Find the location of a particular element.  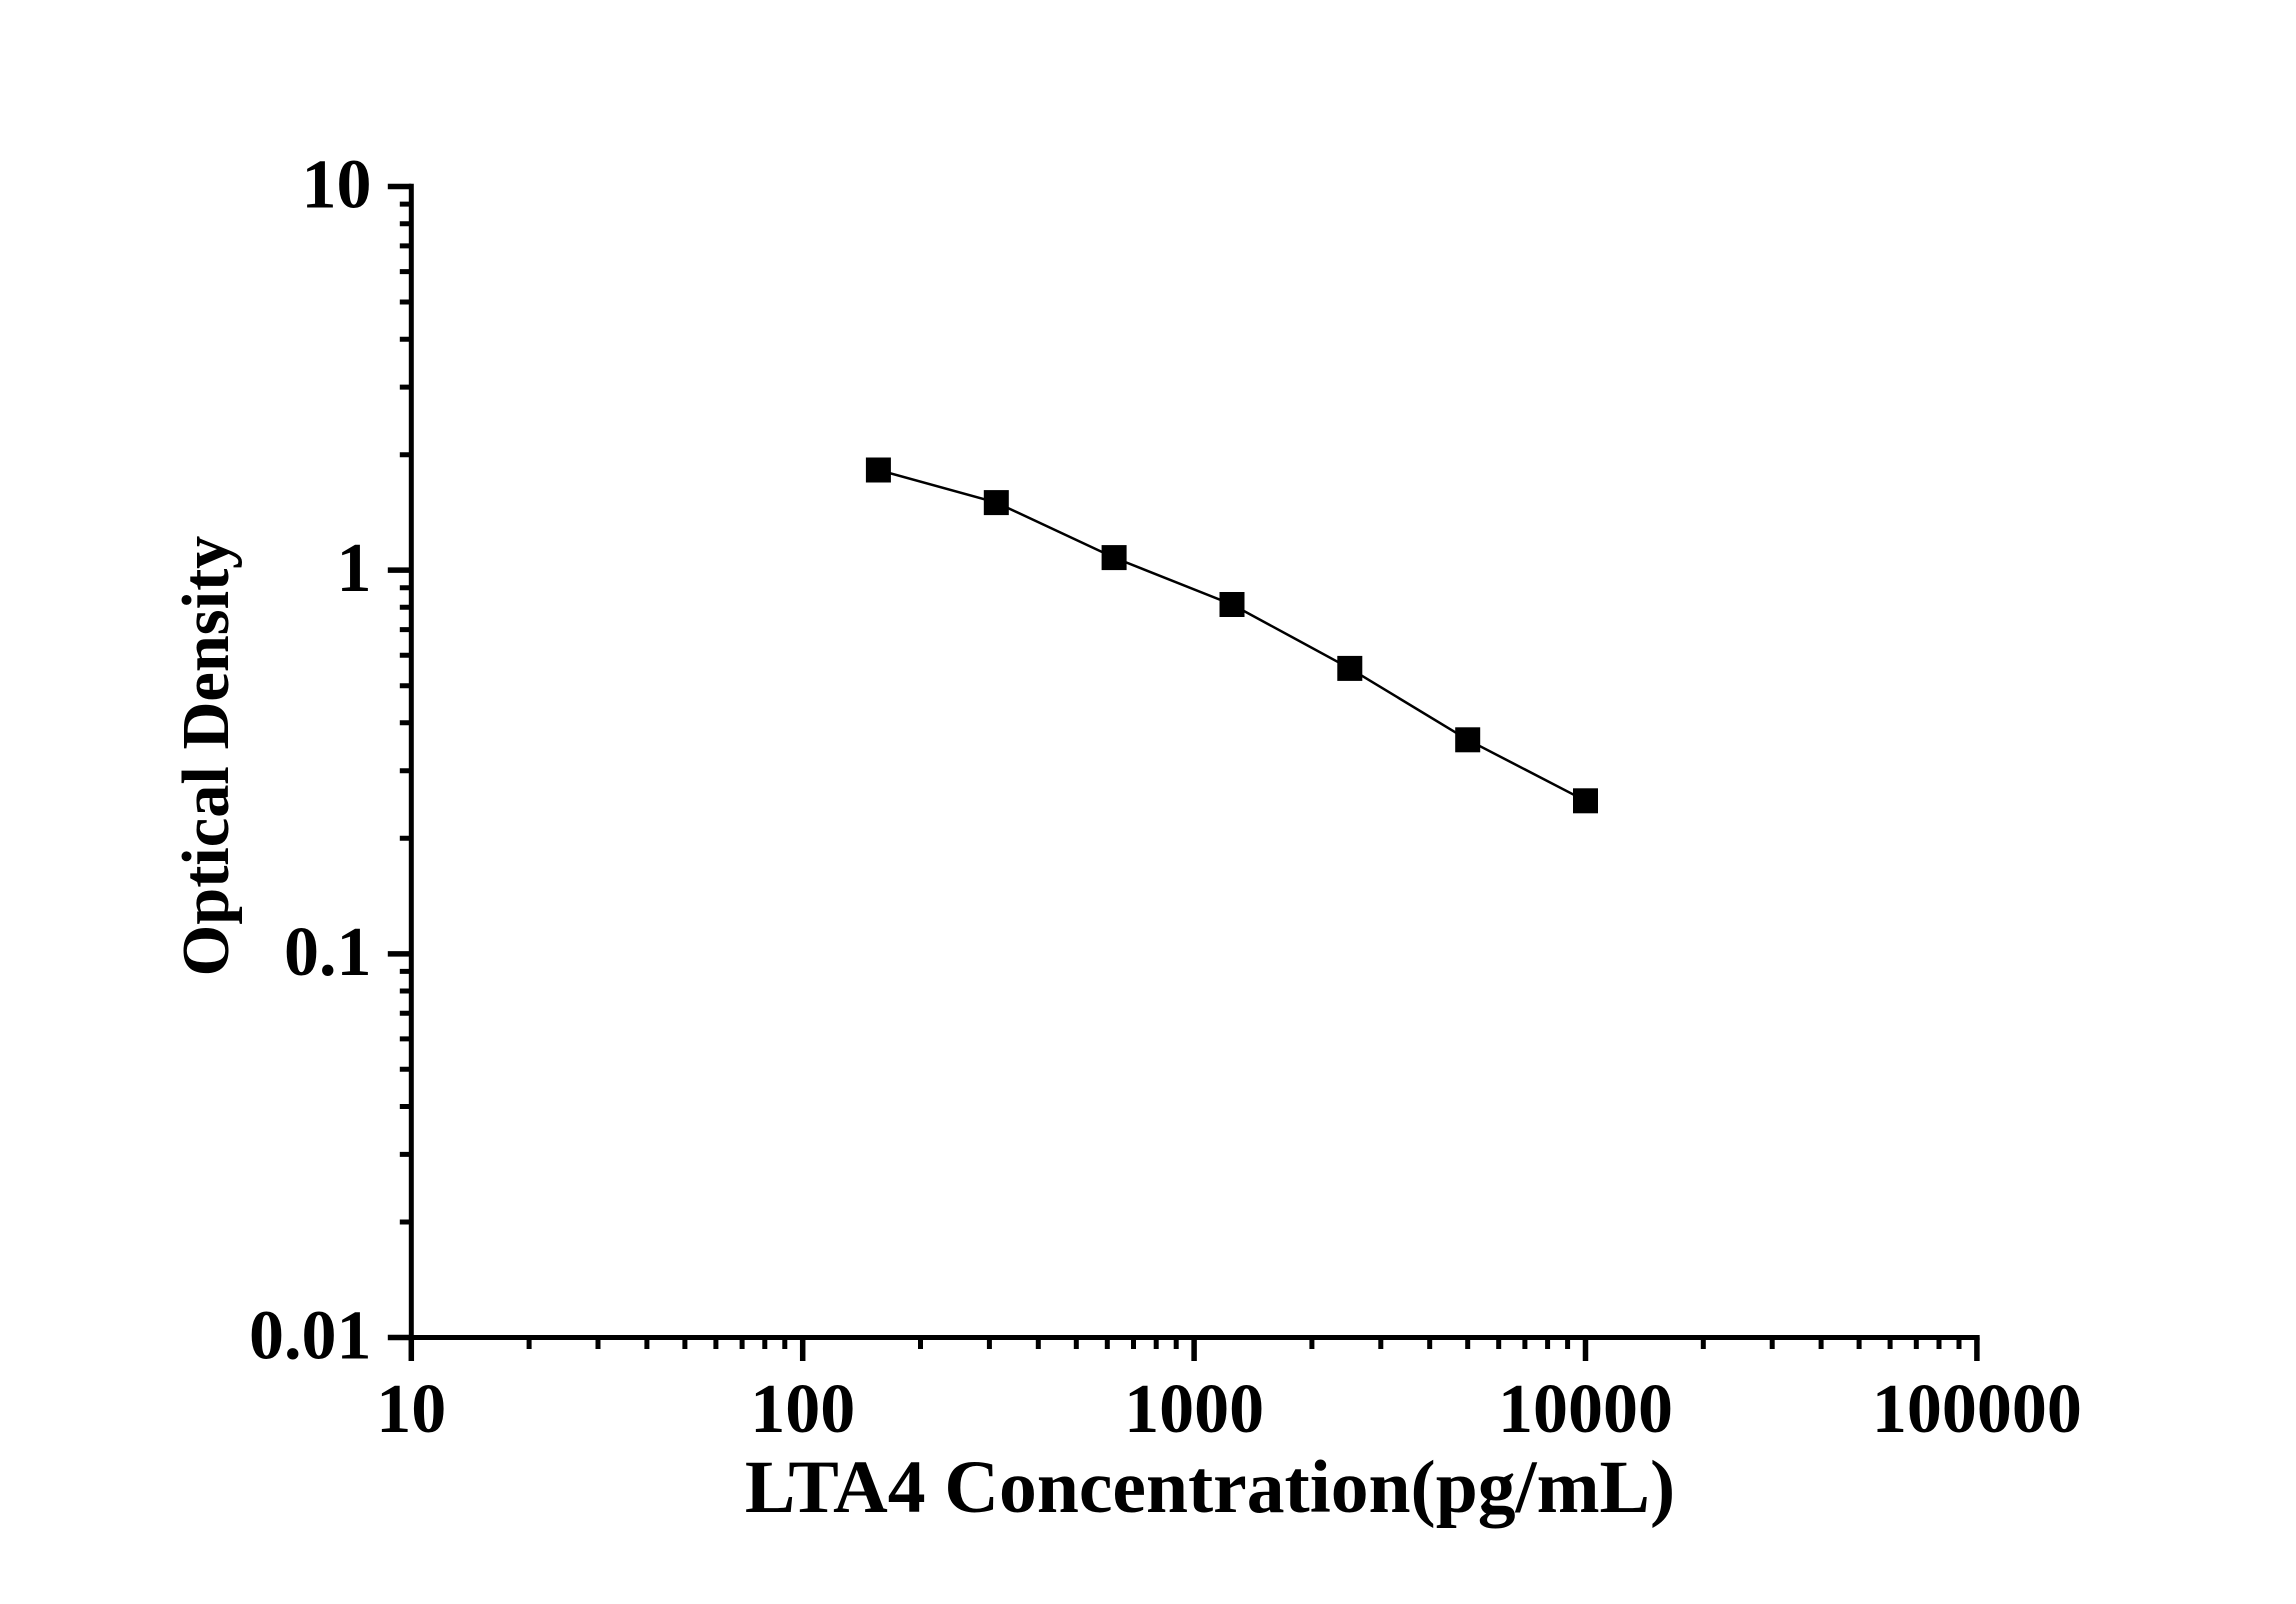

svg-text: 0.1 is located at coordinates (328, 952).